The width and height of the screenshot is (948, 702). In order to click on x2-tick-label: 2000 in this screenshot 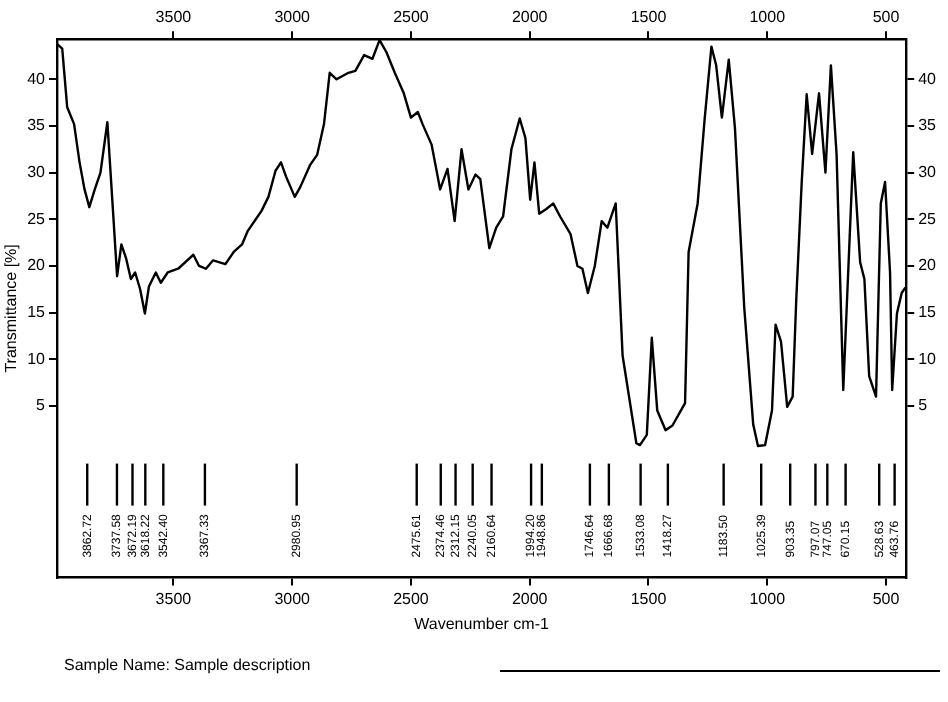, I will do `click(530, 17)`.